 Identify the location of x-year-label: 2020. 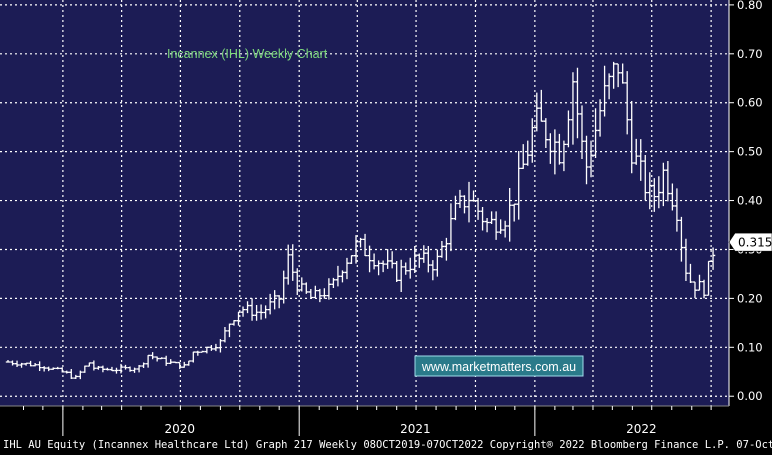
(179, 429).